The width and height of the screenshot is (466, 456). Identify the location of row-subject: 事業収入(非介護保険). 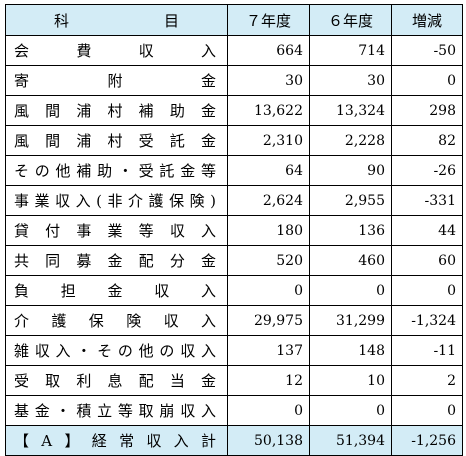
(116, 200).